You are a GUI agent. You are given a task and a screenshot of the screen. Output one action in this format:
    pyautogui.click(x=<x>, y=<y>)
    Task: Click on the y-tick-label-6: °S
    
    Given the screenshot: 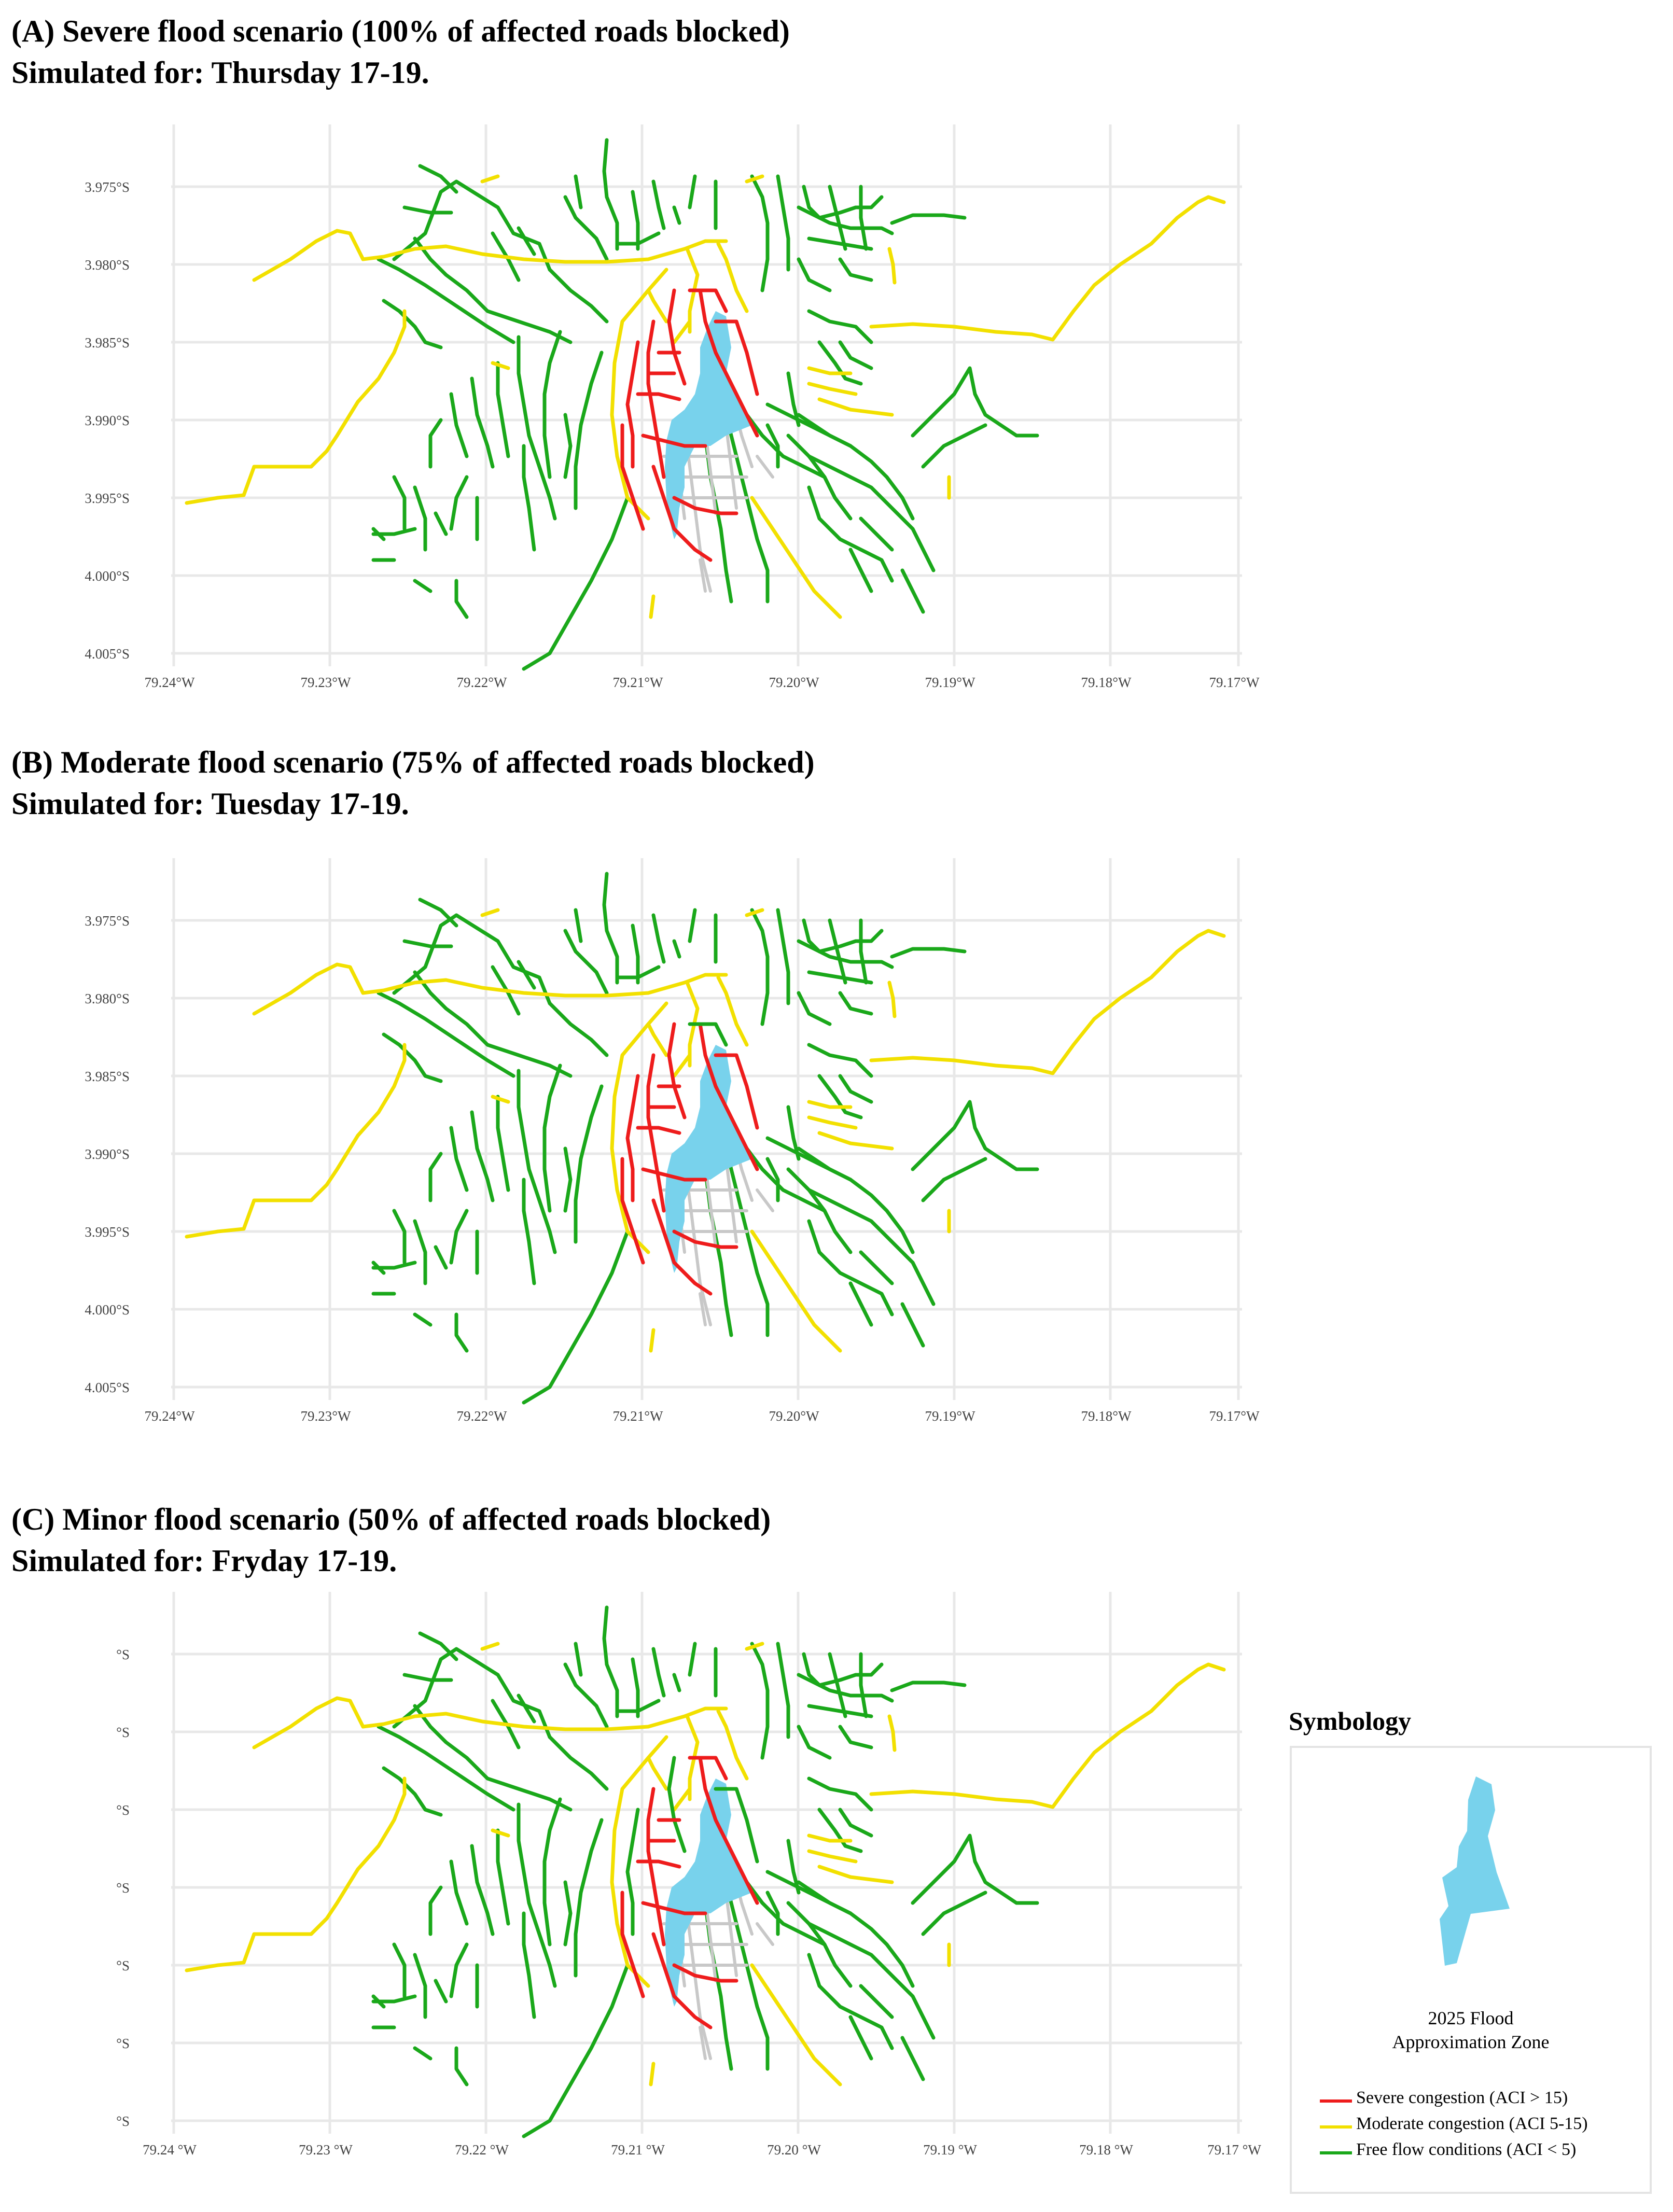 What is the action you would take?
    pyautogui.click(x=123, y=2121)
    